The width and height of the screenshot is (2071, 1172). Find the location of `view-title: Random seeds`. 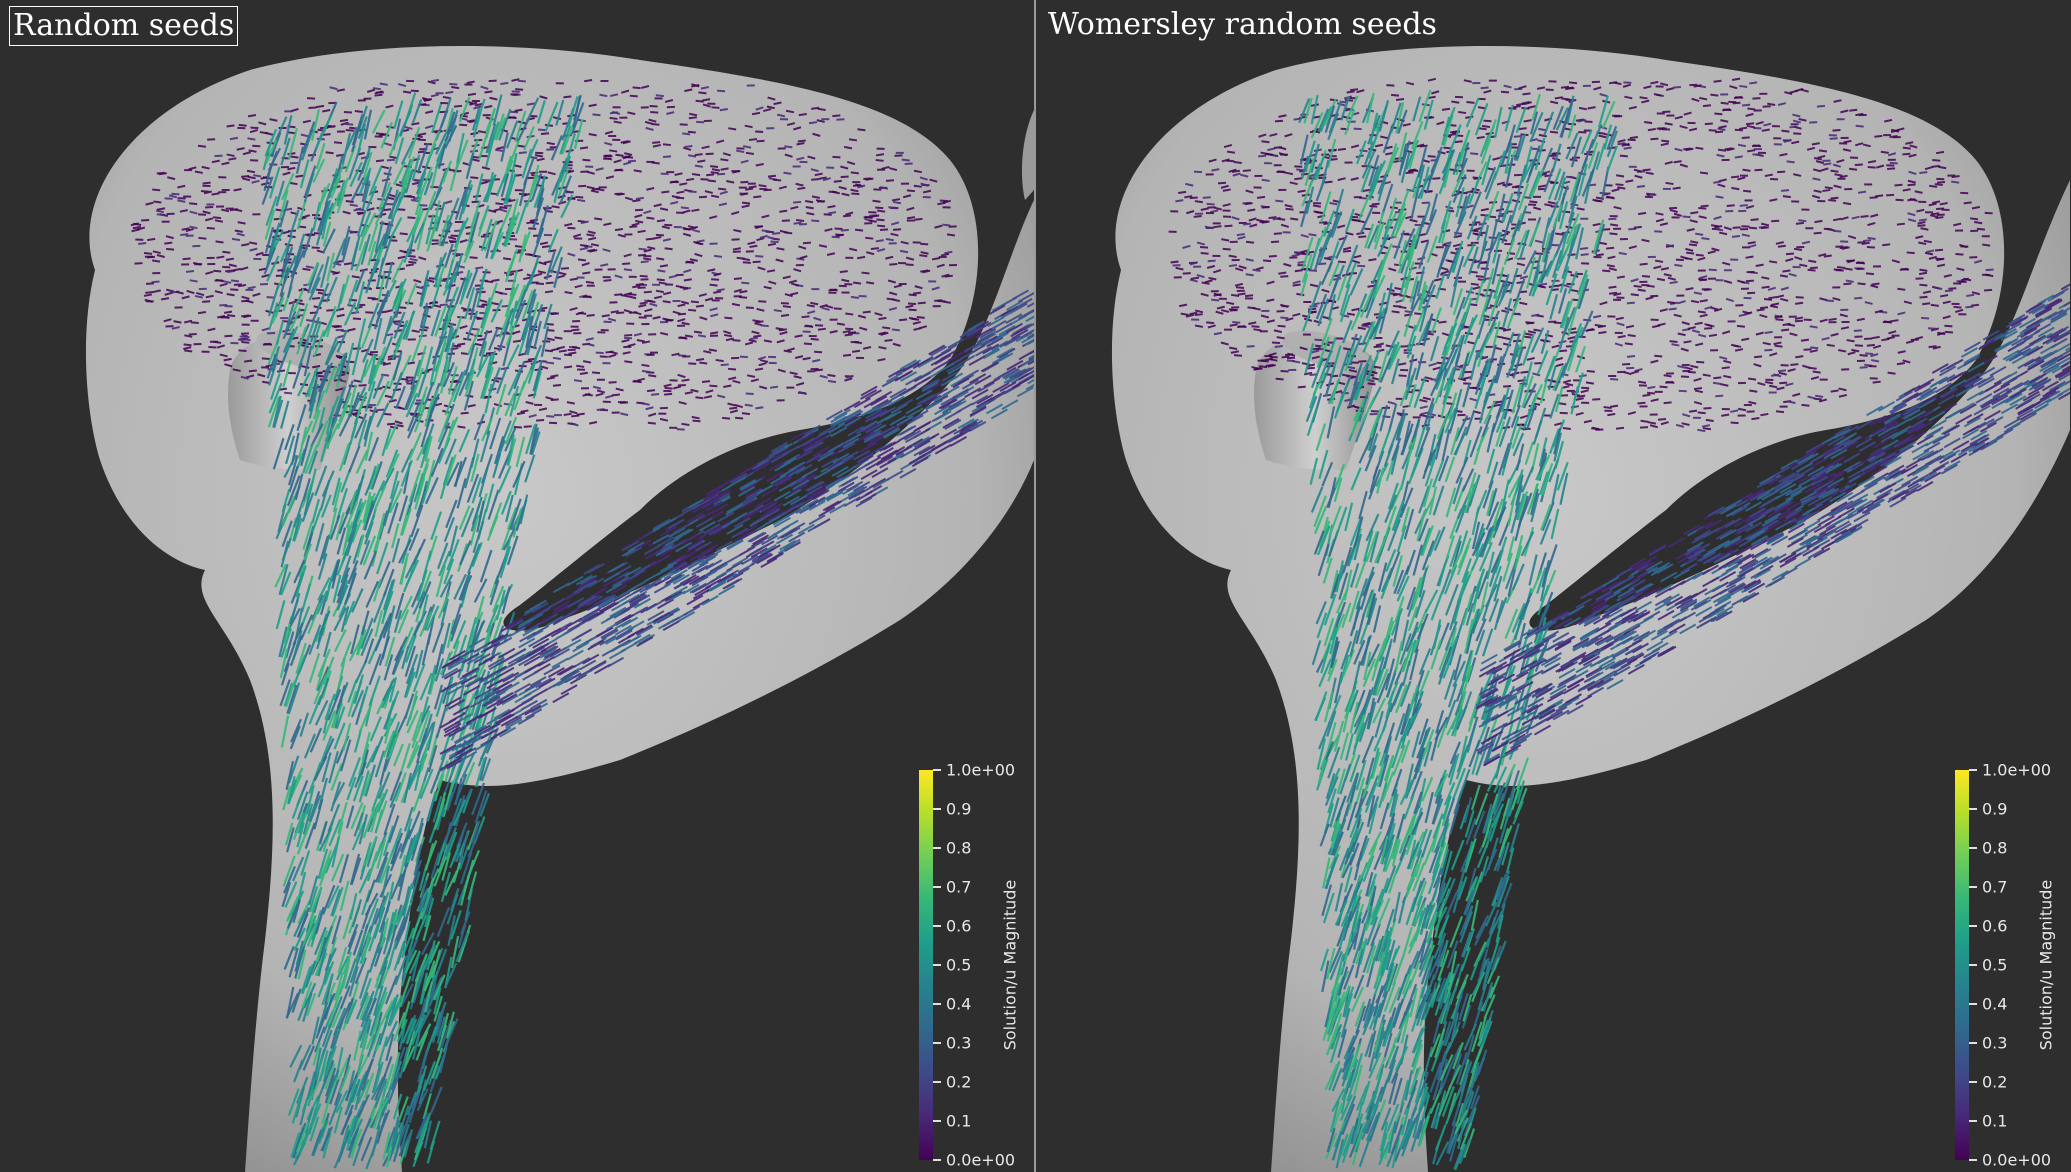

view-title: Random seeds is located at coordinates (124, 26).